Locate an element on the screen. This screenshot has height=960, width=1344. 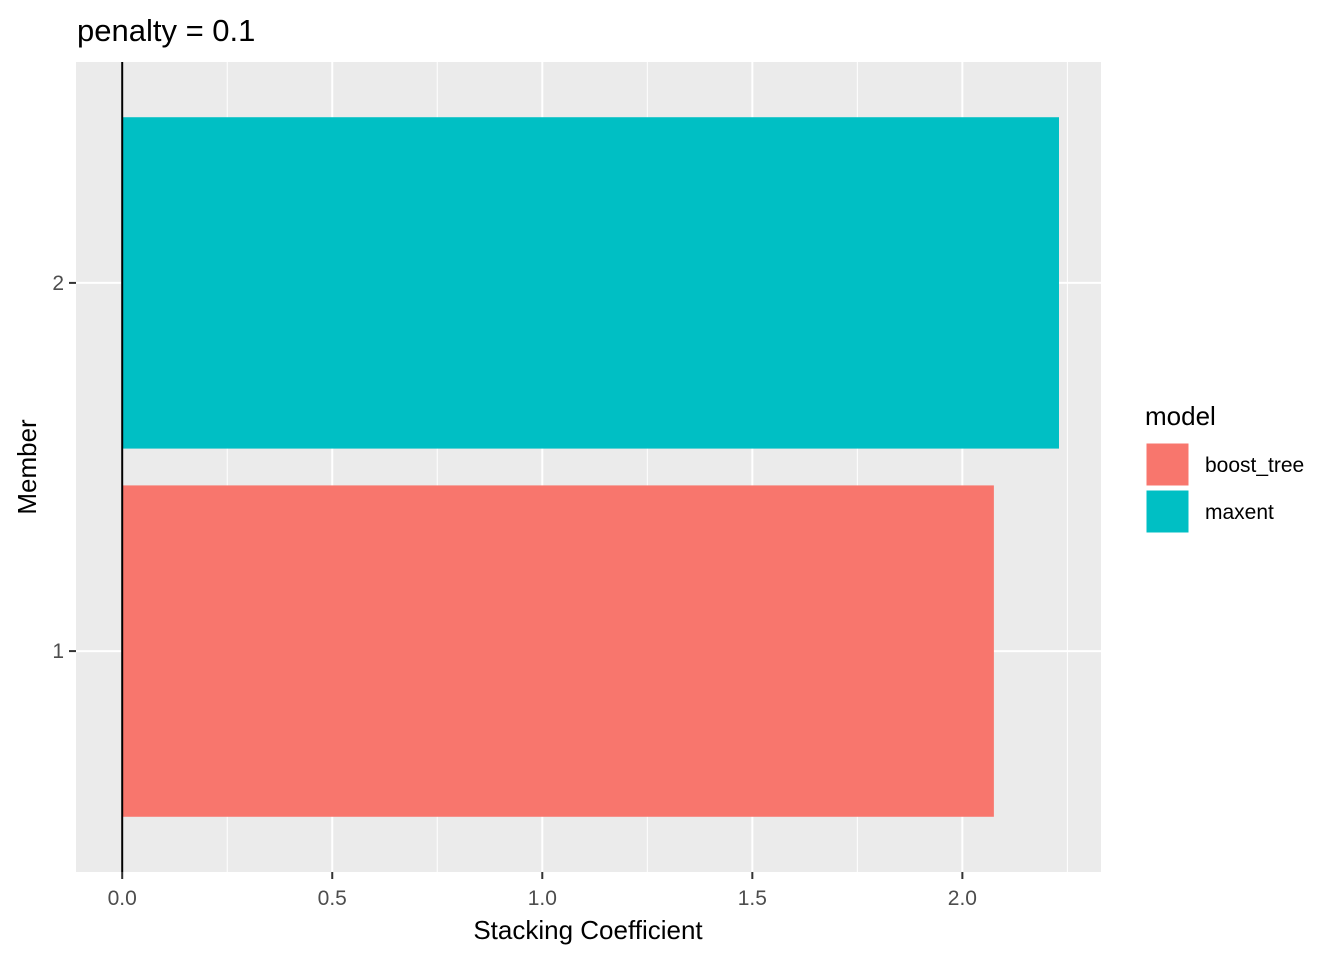
legend-label-maxent: maxent is located at coordinates (1239, 512).